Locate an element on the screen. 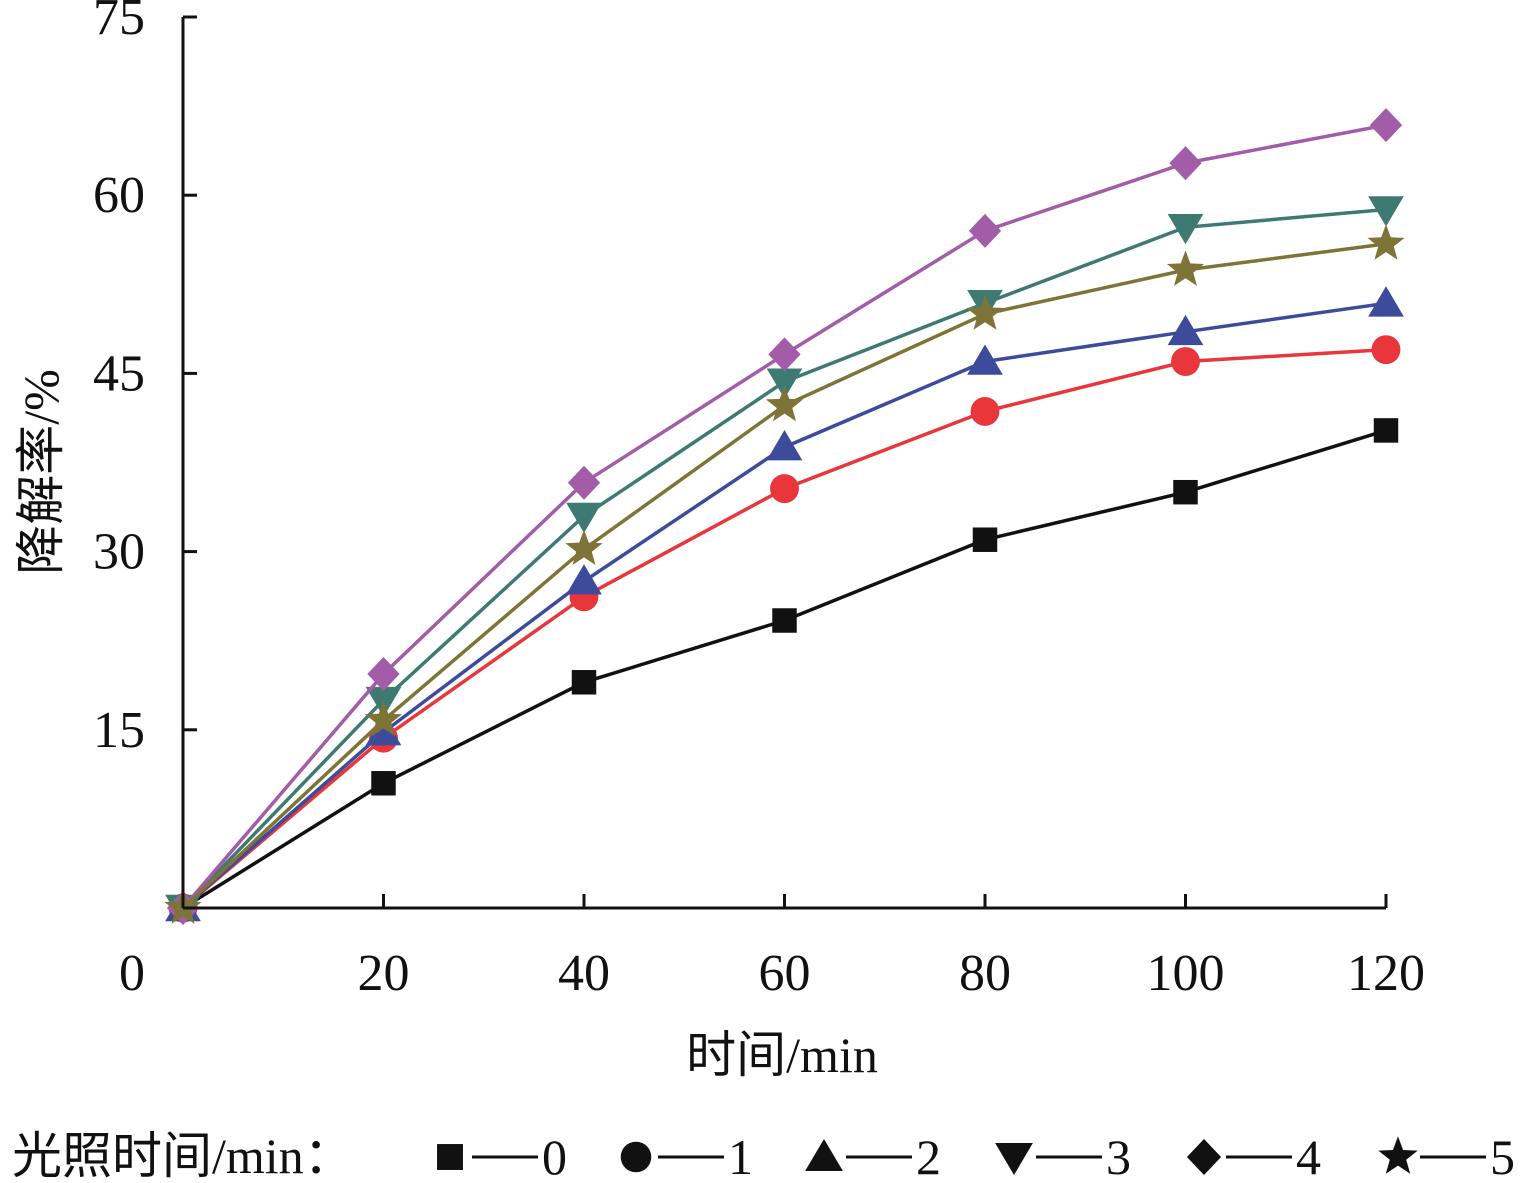  y-tick-label: 45 is located at coordinates (119, 373).